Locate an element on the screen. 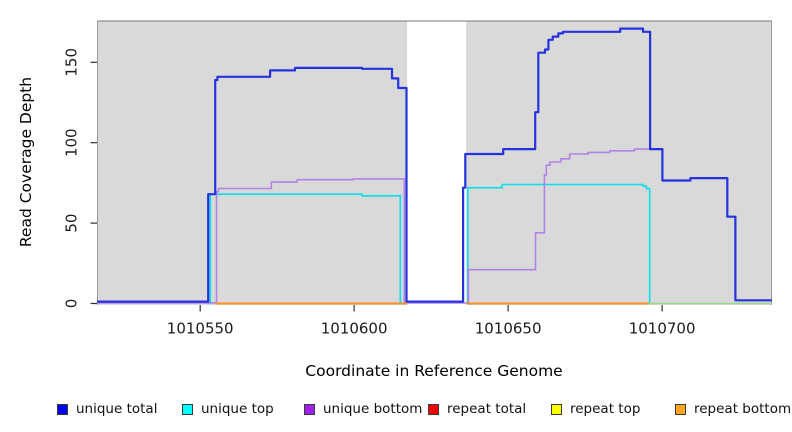 The width and height of the screenshot is (792, 432). x-axis-title: Coordinate in Reference Genome is located at coordinates (434, 371).